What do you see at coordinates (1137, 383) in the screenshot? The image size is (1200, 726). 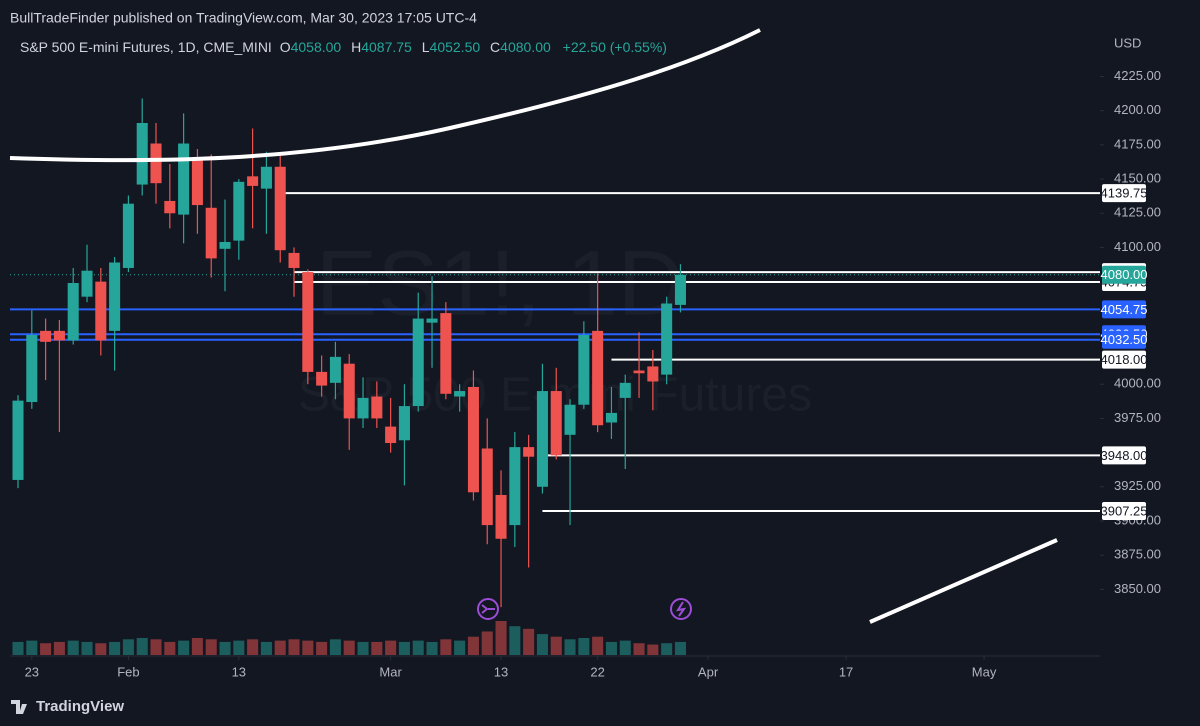 I see `y-tick-label: 4000.00` at bounding box center [1137, 383].